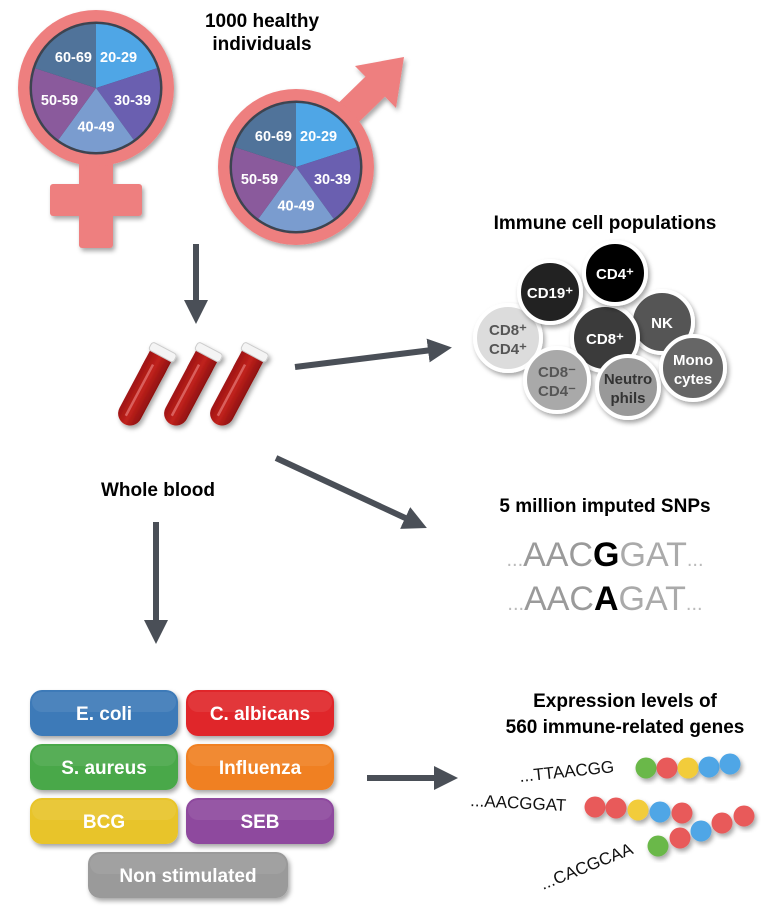 The width and height of the screenshot is (771, 922). What do you see at coordinates (566, 771) in the screenshot?
I see `gene-sequence: ...TTAACGG` at bounding box center [566, 771].